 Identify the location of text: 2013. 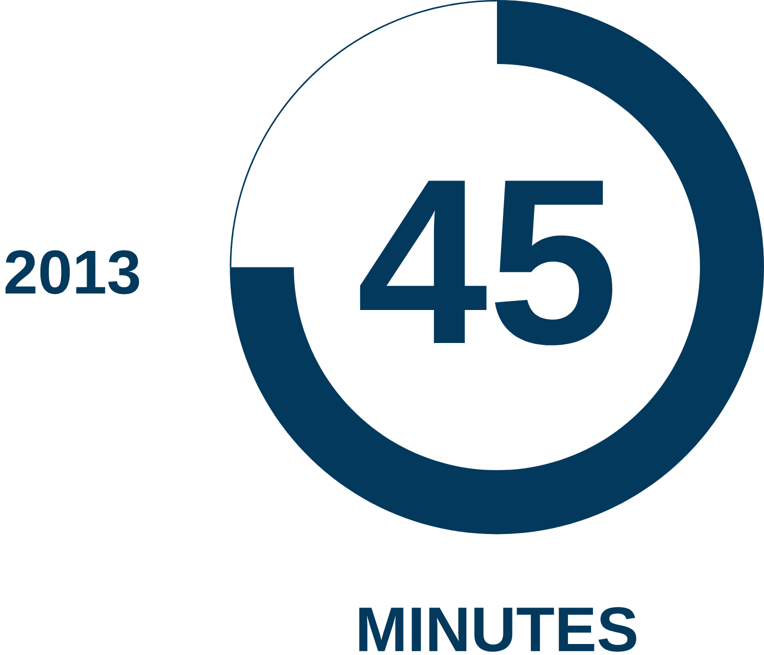
(73, 272).